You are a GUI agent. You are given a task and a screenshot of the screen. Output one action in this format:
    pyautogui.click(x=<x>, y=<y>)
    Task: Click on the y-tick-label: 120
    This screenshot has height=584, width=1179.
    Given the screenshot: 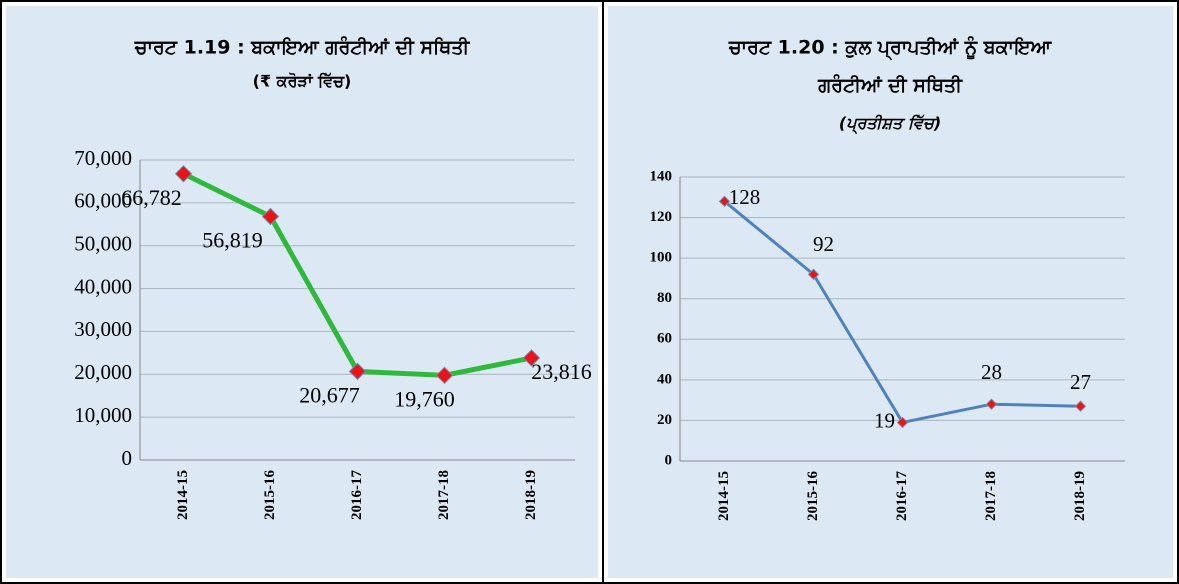 What is the action you would take?
    pyautogui.click(x=661, y=217)
    